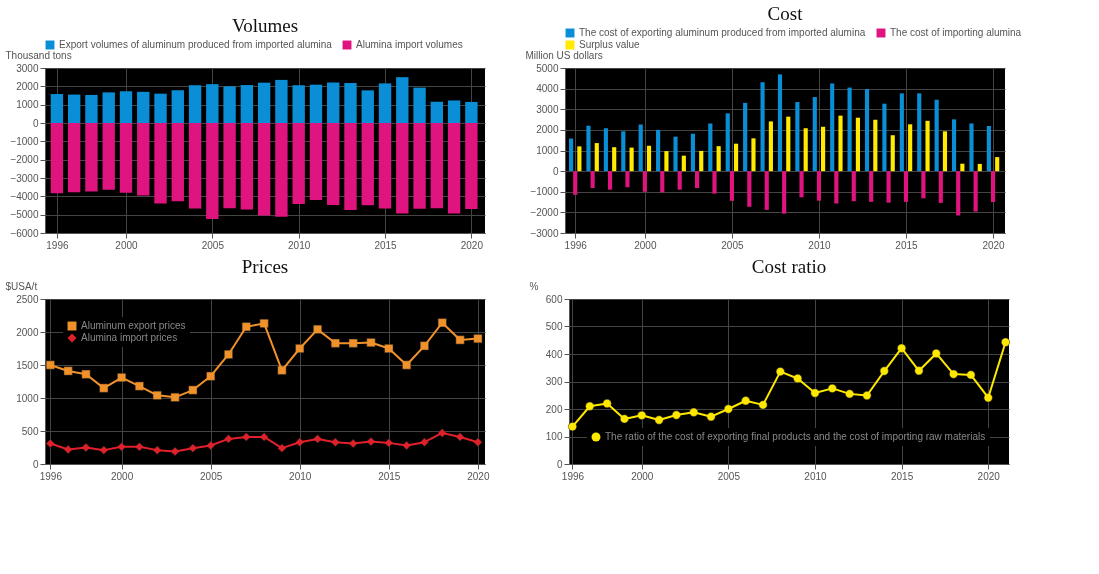  What do you see at coordinates (785, 13) in the screenshot?
I see `chart-title: Cost` at bounding box center [785, 13].